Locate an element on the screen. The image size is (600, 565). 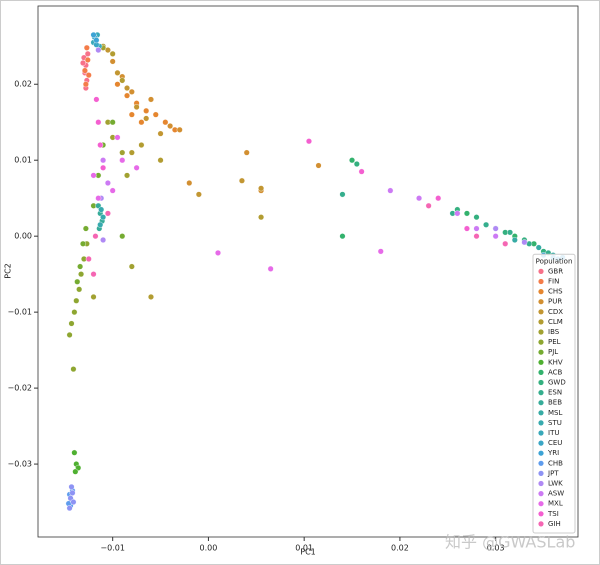
y-tick-label: −0.03 is located at coordinates (19, 464).